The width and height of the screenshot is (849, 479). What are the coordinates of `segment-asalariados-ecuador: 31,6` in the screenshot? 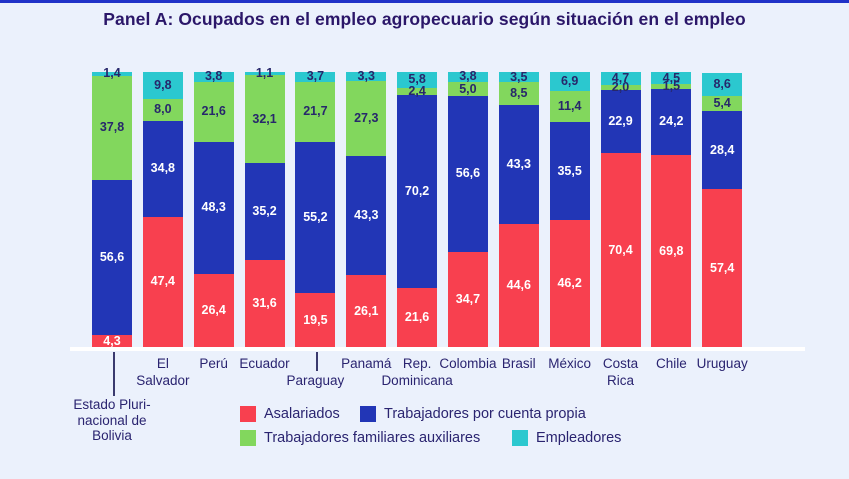 It's located at (264, 303).